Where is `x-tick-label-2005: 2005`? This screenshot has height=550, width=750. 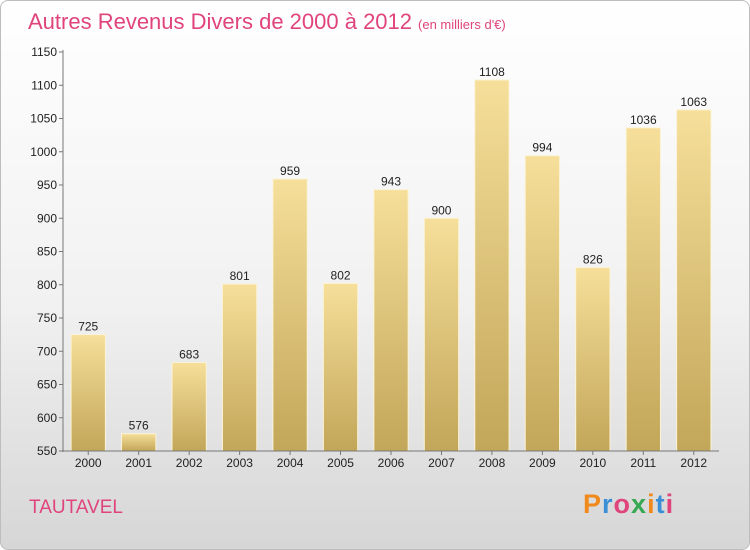
x-tick-label-2005: 2005 is located at coordinates (340, 463).